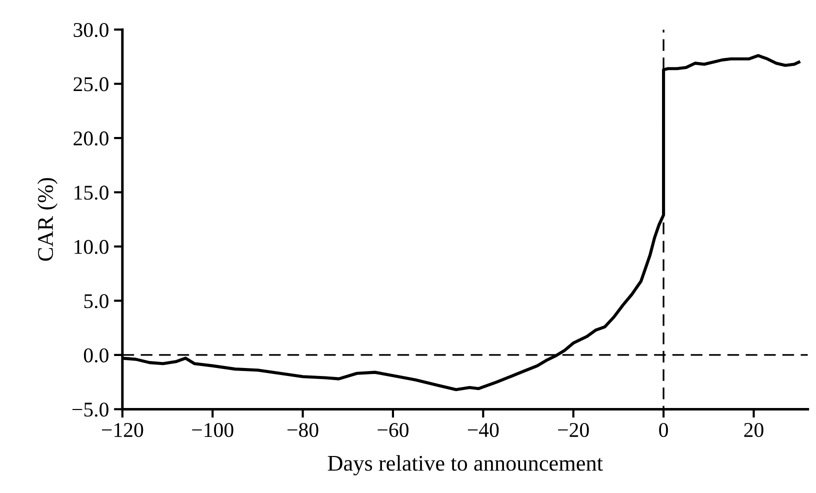  Describe the element at coordinates (663, 430) in the screenshot. I see `x-tick-label: 0` at that location.